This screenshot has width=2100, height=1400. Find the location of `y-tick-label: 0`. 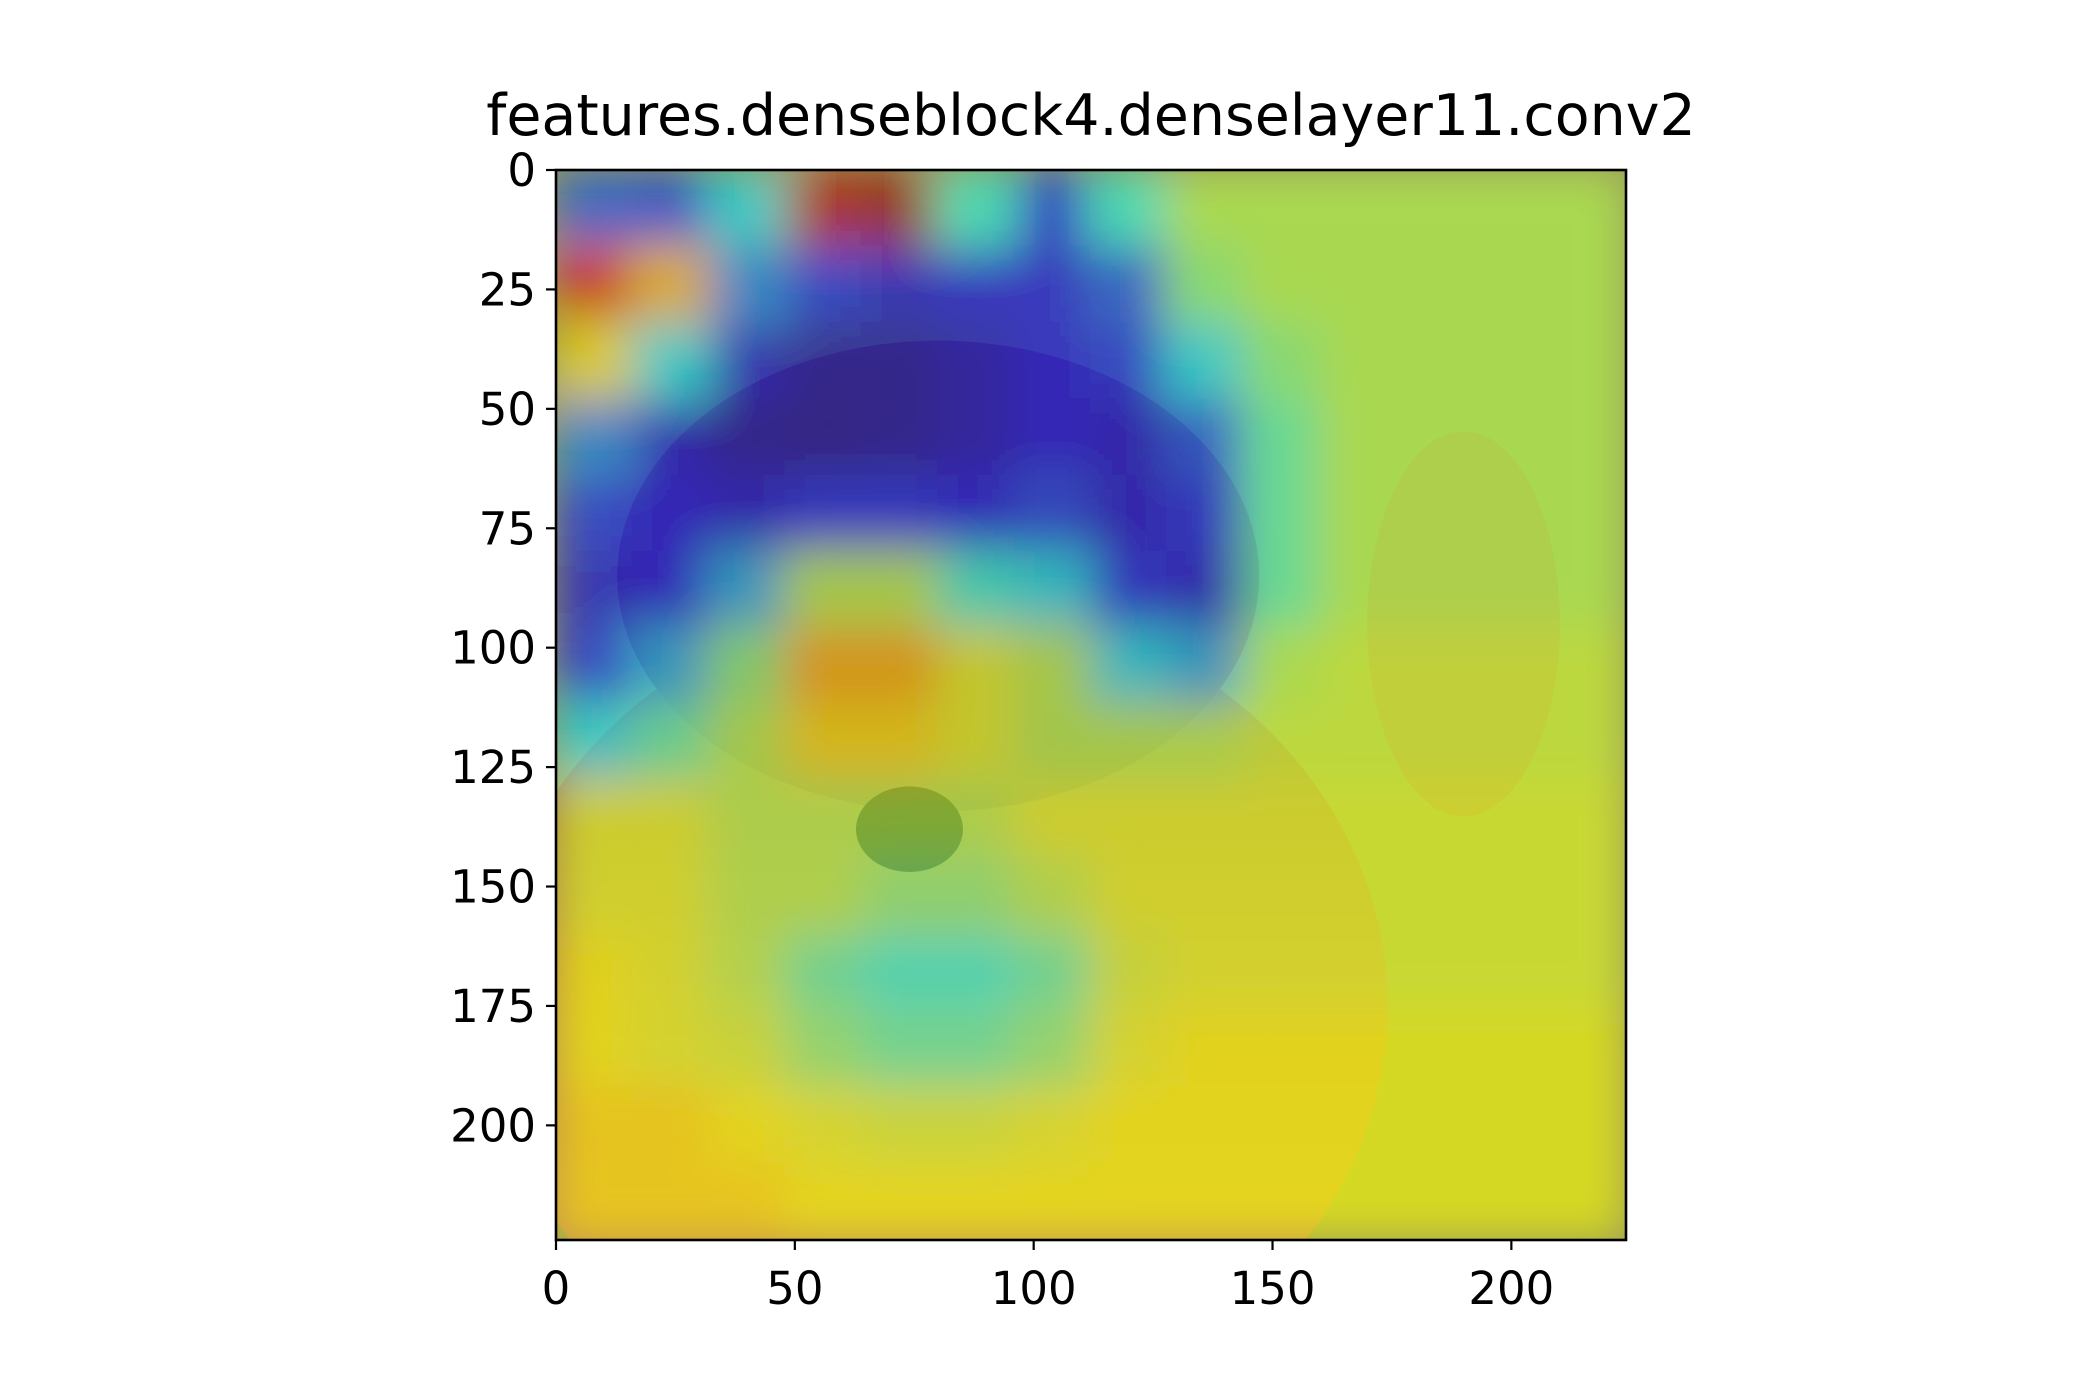

y-tick-label: 0 is located at coordinates (521, 170).